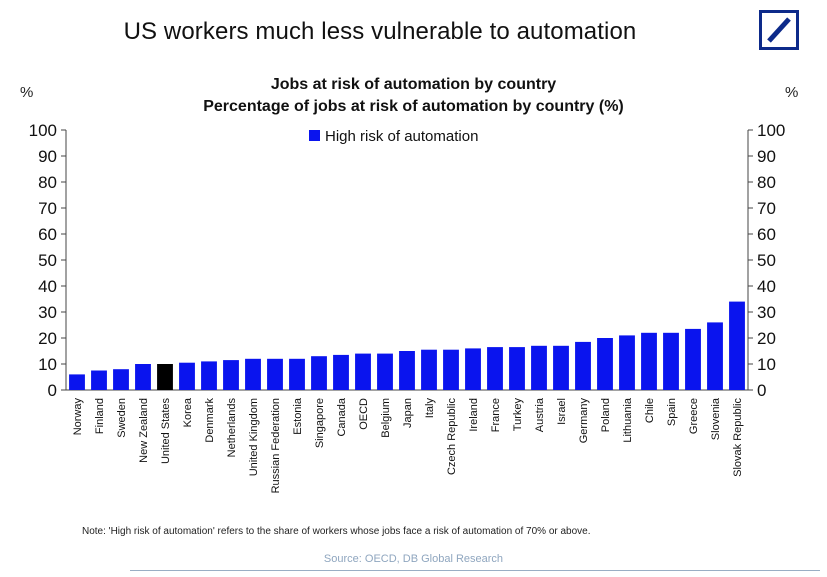 Image resolution: width=827 pixels, height=577 pixels. What do you see at coordinates (518, 415) in the screenshot?
I see `x-tick-label: Turkey` at bounding box center [518, 415].